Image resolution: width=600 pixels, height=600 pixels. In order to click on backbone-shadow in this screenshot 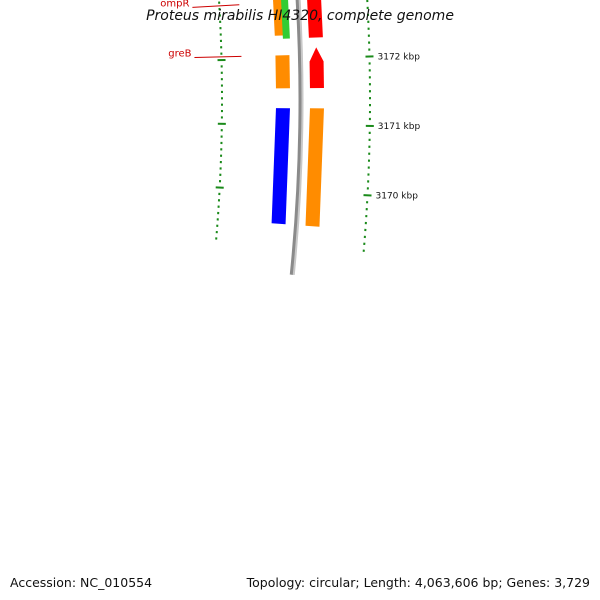, I will do `click(297, 138)`.